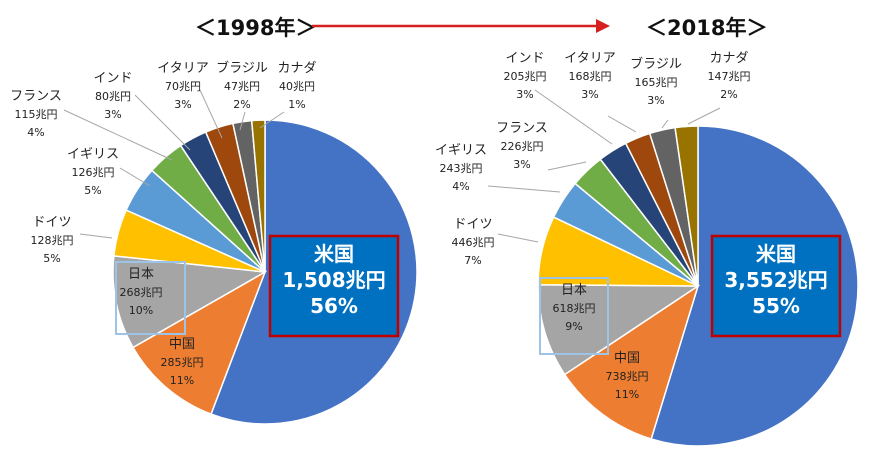  Describe the element at coordinates (333, 280) in the screenshot. I see `slice-label-us: 1,508兆円` at that location.